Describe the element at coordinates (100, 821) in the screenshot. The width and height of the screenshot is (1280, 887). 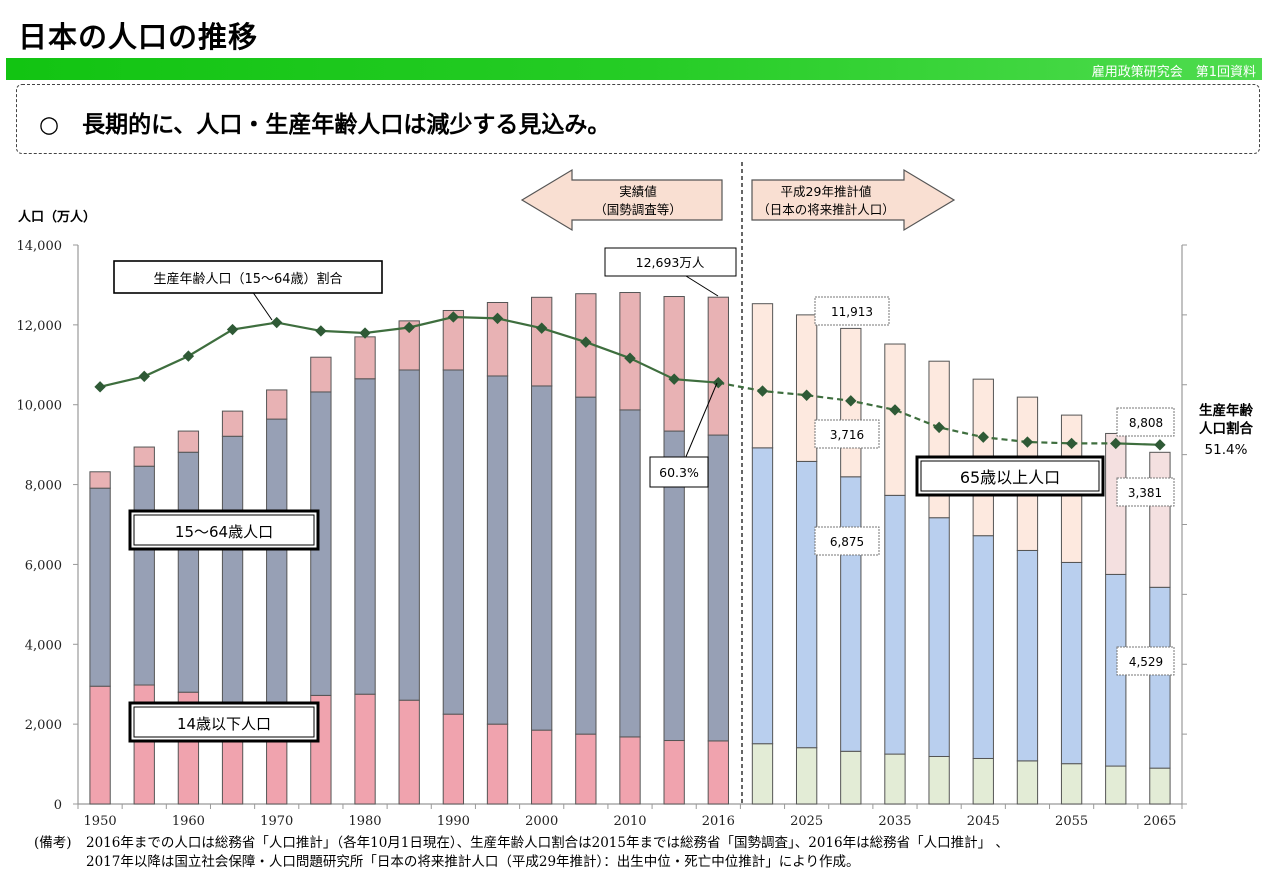
I see `x-tick-label: 1950` at that location.